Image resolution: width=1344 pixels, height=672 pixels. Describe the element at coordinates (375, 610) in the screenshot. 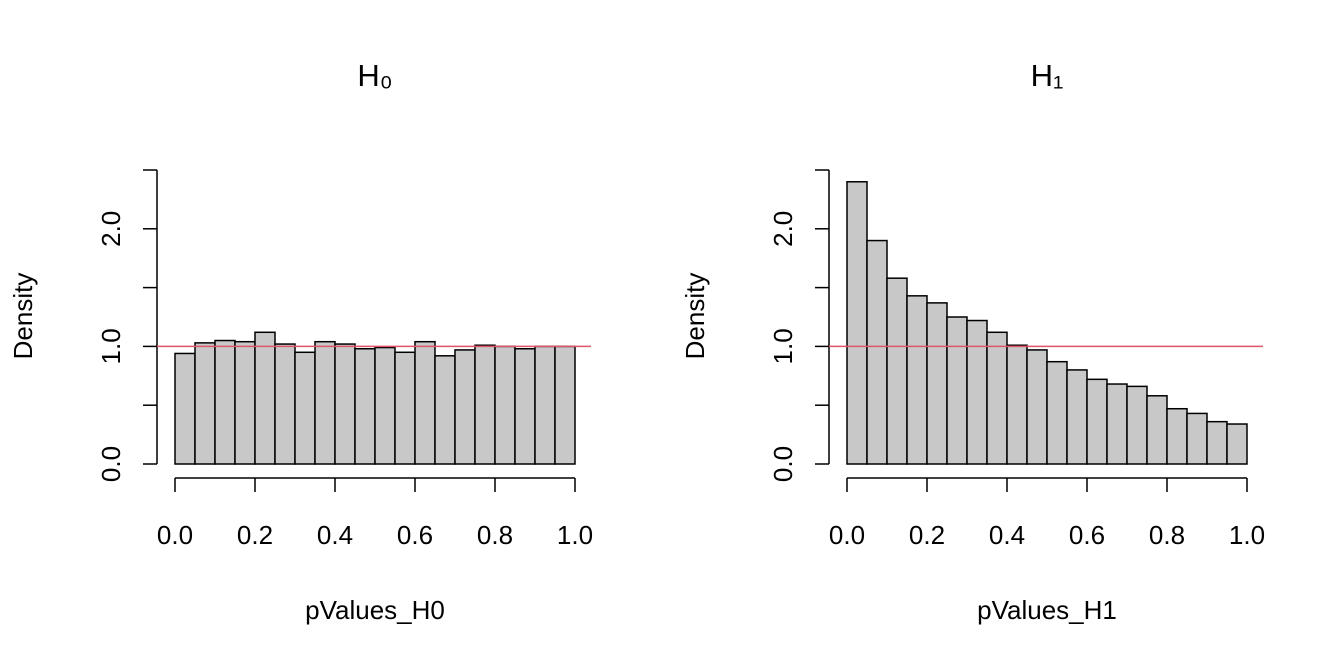

I see `x-axis-label: pValues_H0` at that location.